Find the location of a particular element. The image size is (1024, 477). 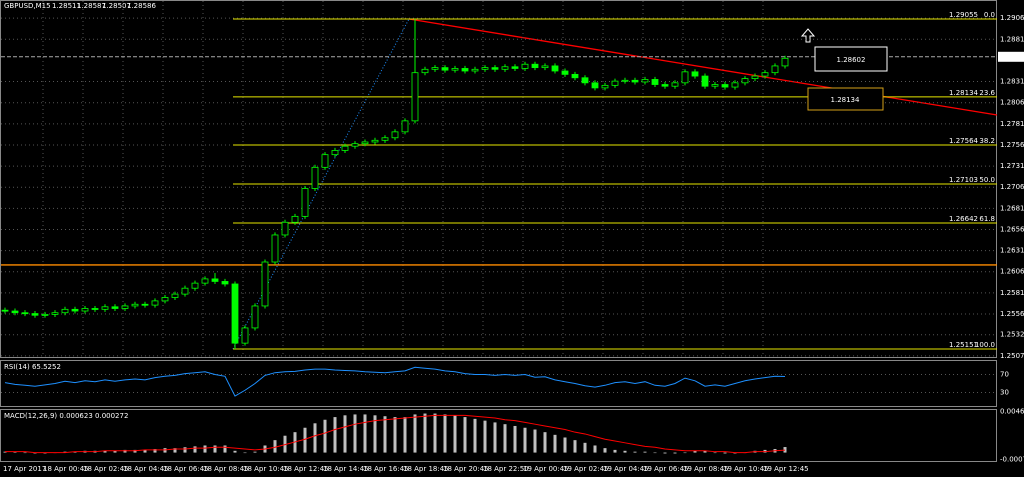

fib-level-label: 100.0 is located at coordinates (985, 345).